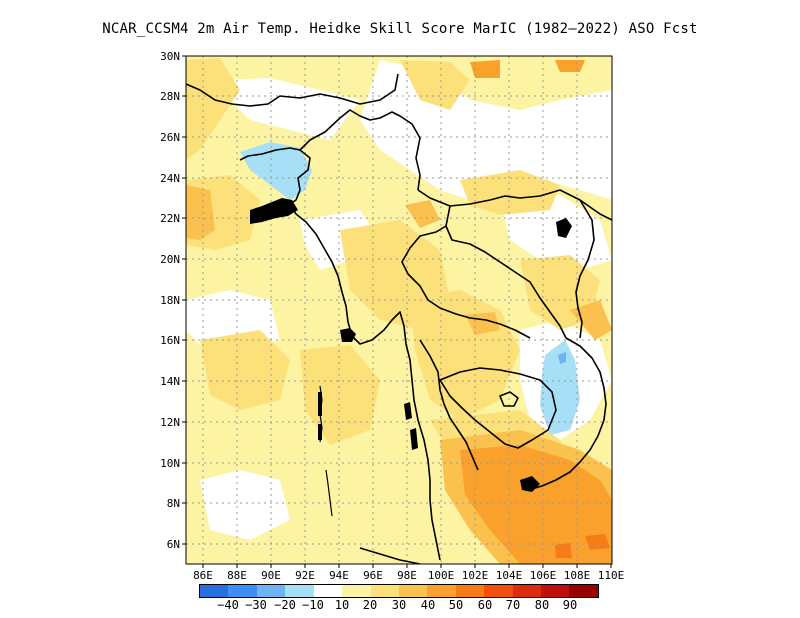 The image size is (800, 618). Describe the element at coordinates (170, 422) in the screenshot. I see `y-tick-label: 12N` at that location.